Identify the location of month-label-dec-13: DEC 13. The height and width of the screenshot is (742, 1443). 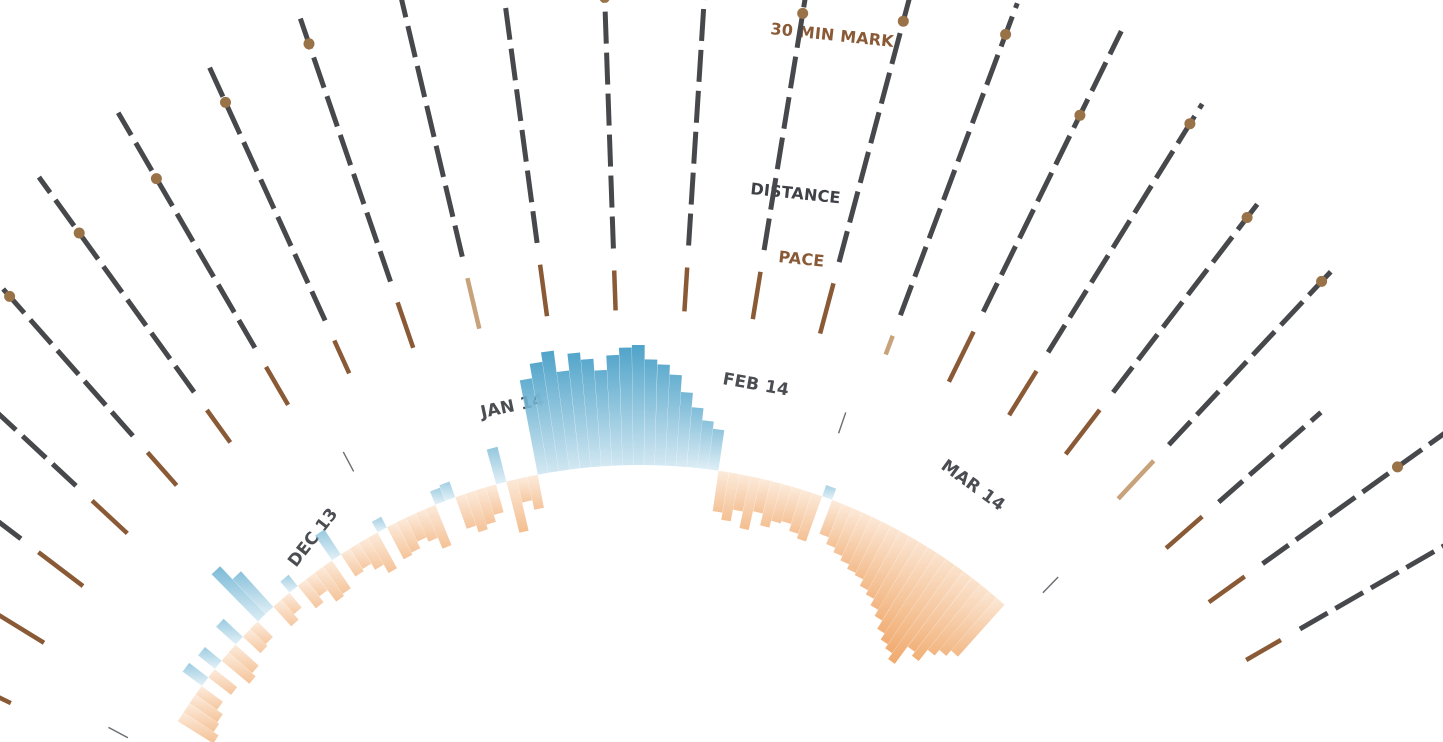
(313, 537).